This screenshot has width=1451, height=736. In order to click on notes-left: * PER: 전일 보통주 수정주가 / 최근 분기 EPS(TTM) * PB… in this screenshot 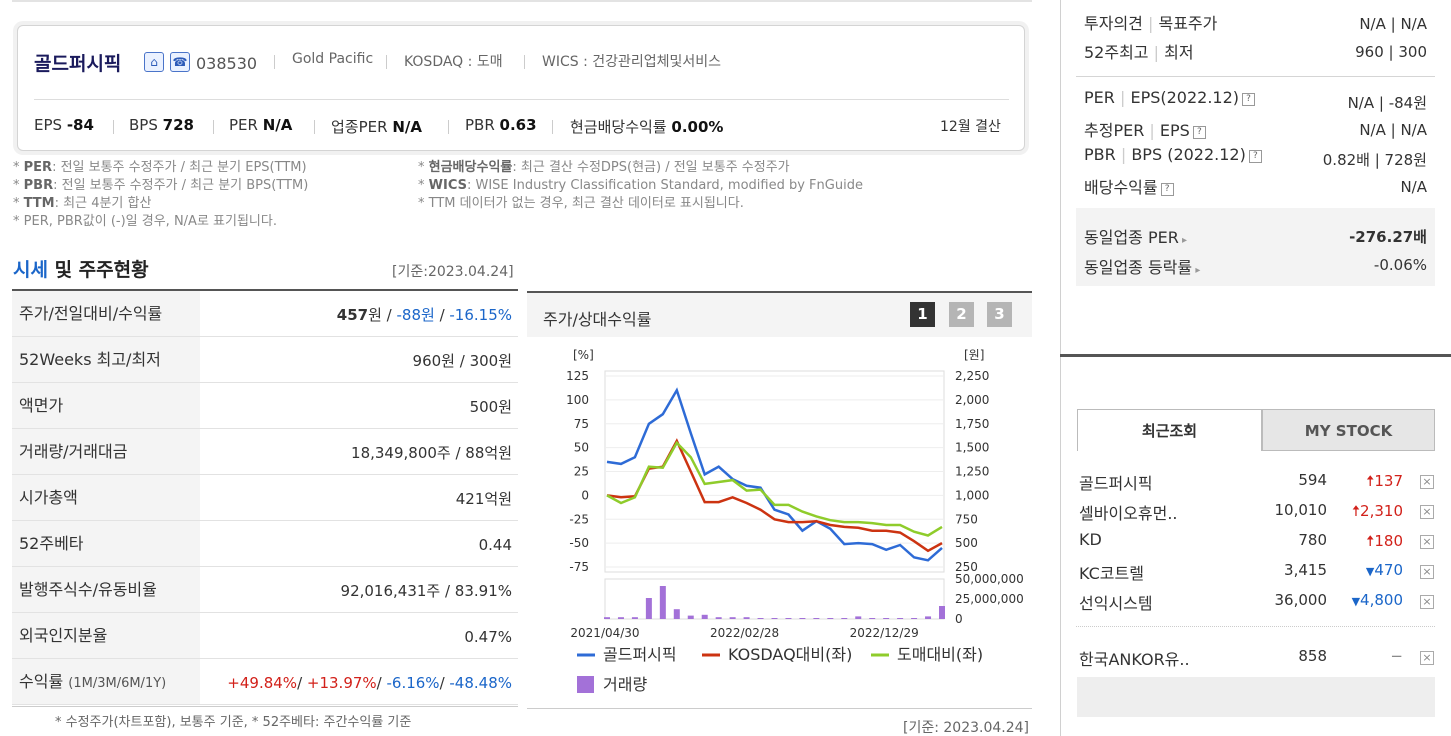, I will do `click(160, 195)`.